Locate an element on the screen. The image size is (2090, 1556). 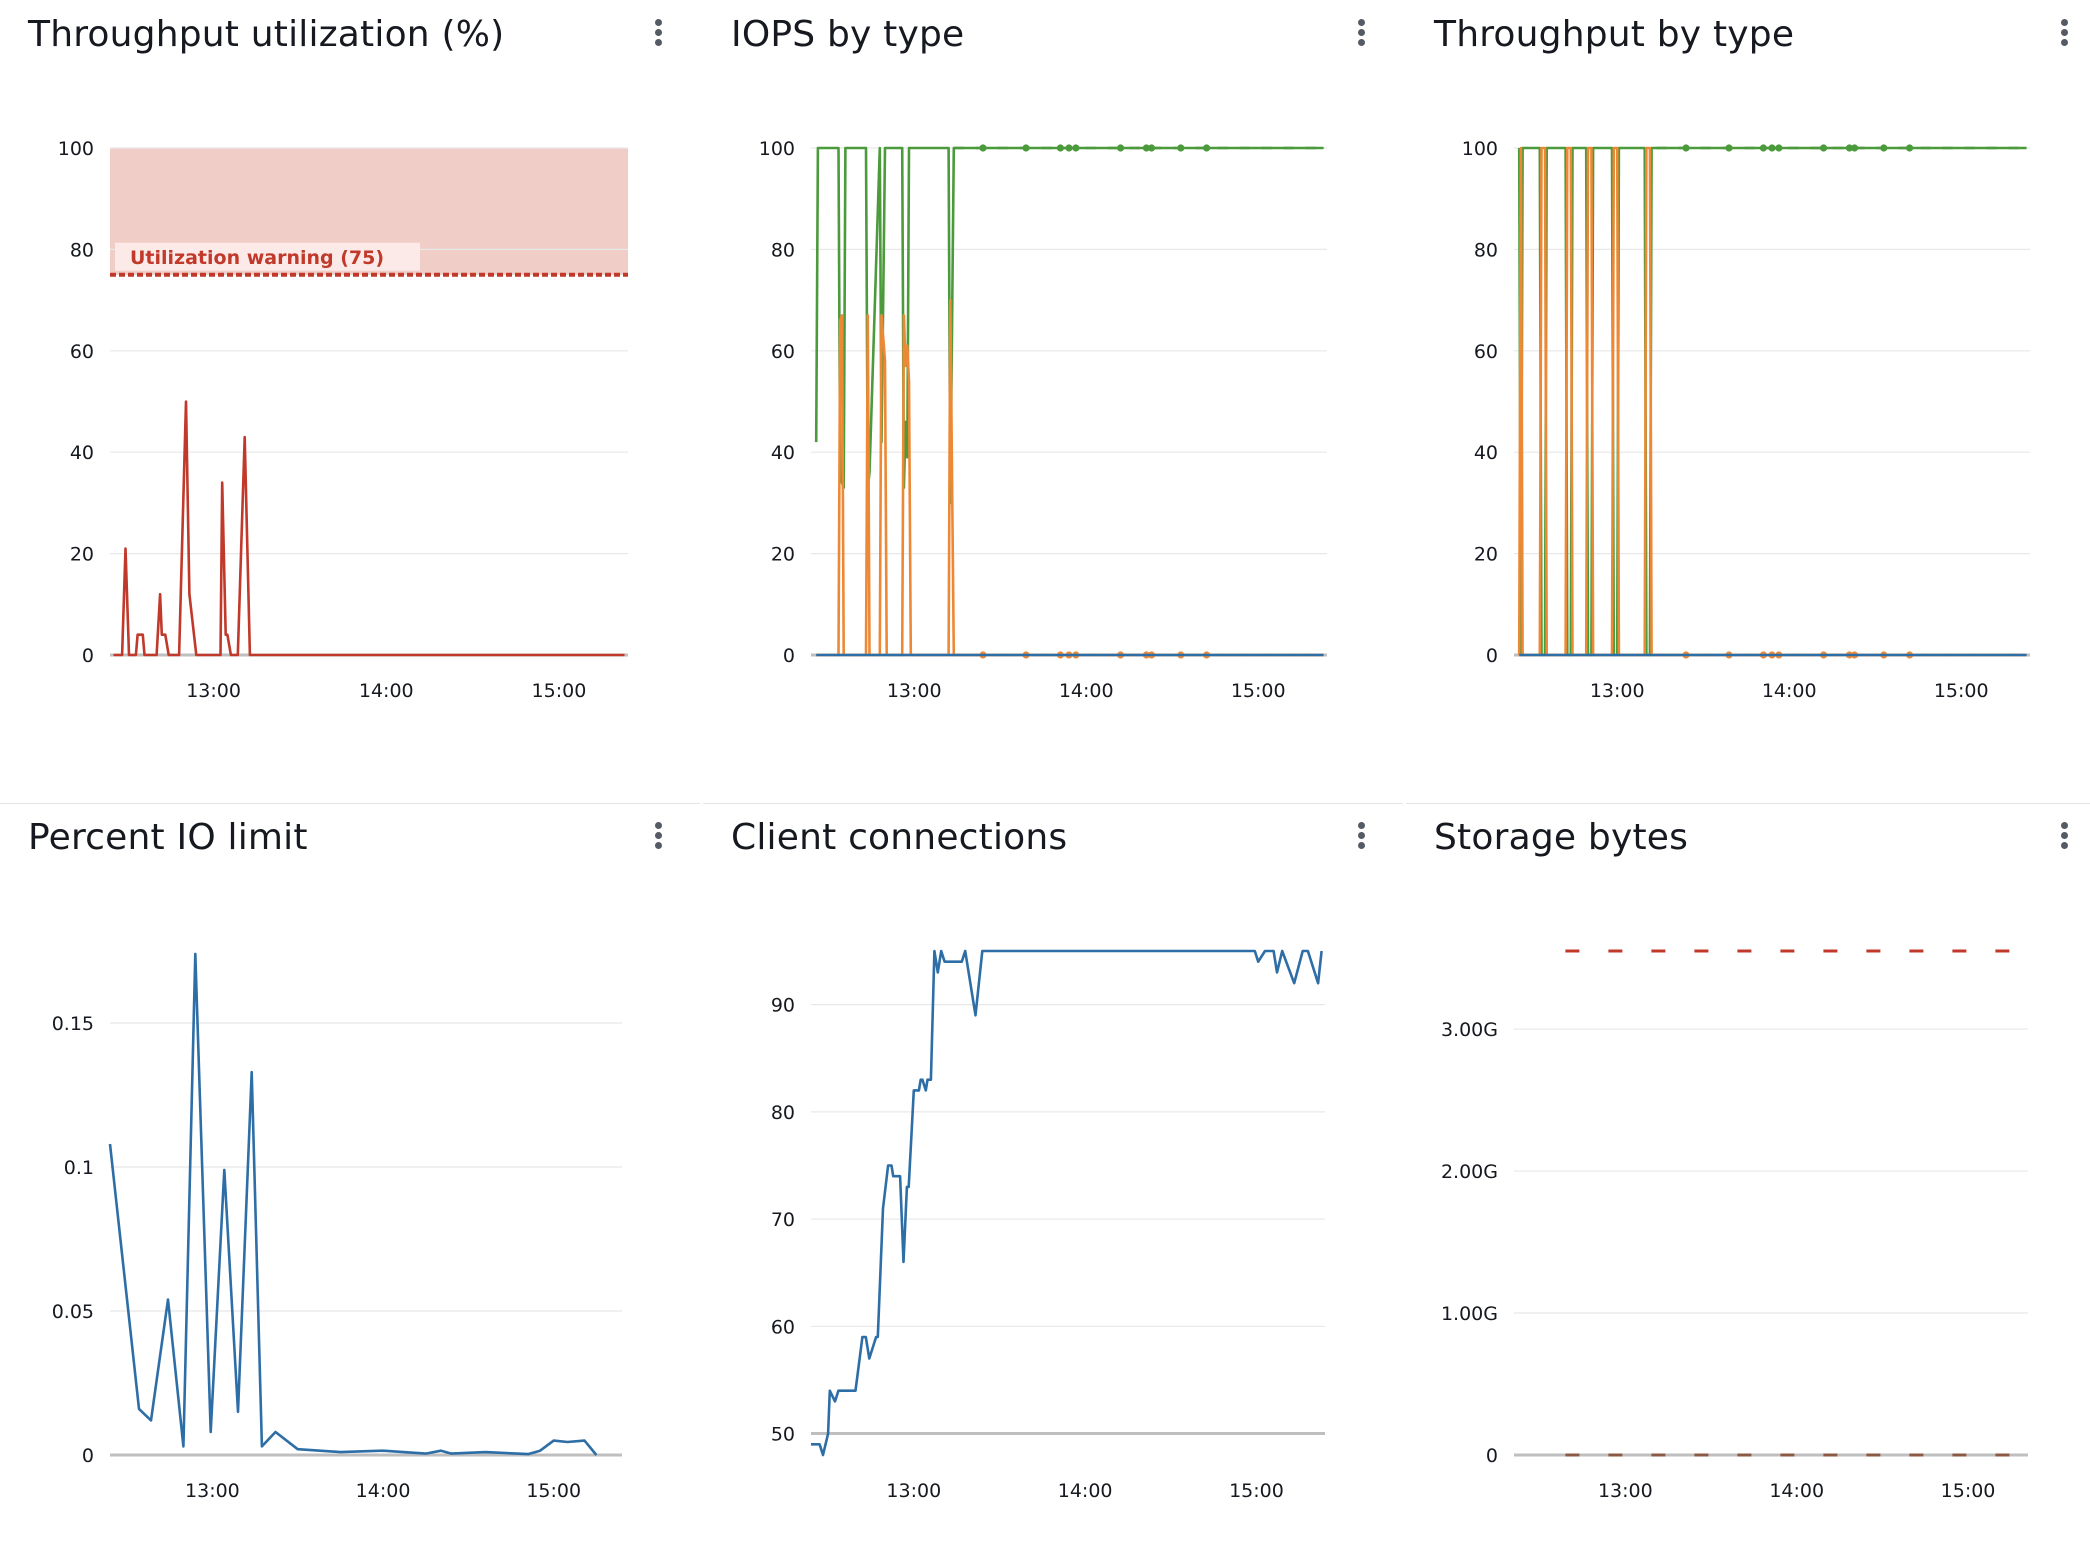
panel-title: Storage bytes is located at coordinates (1561, 837).